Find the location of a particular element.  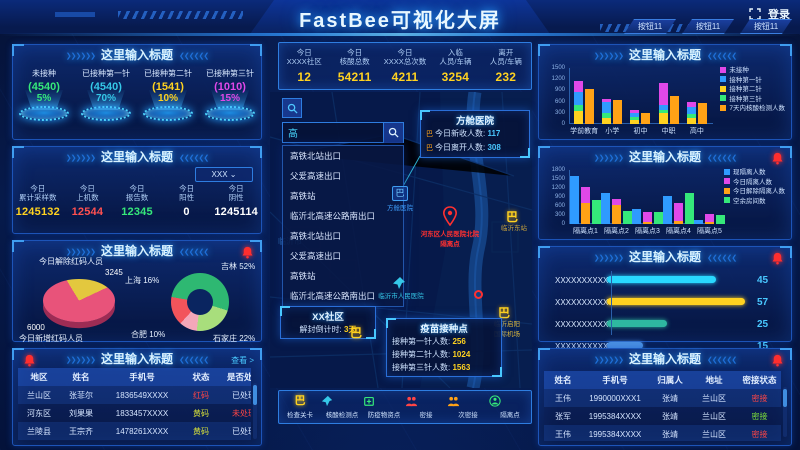

table-cell: 1995384XXXX is located at coordinates (615, 434).